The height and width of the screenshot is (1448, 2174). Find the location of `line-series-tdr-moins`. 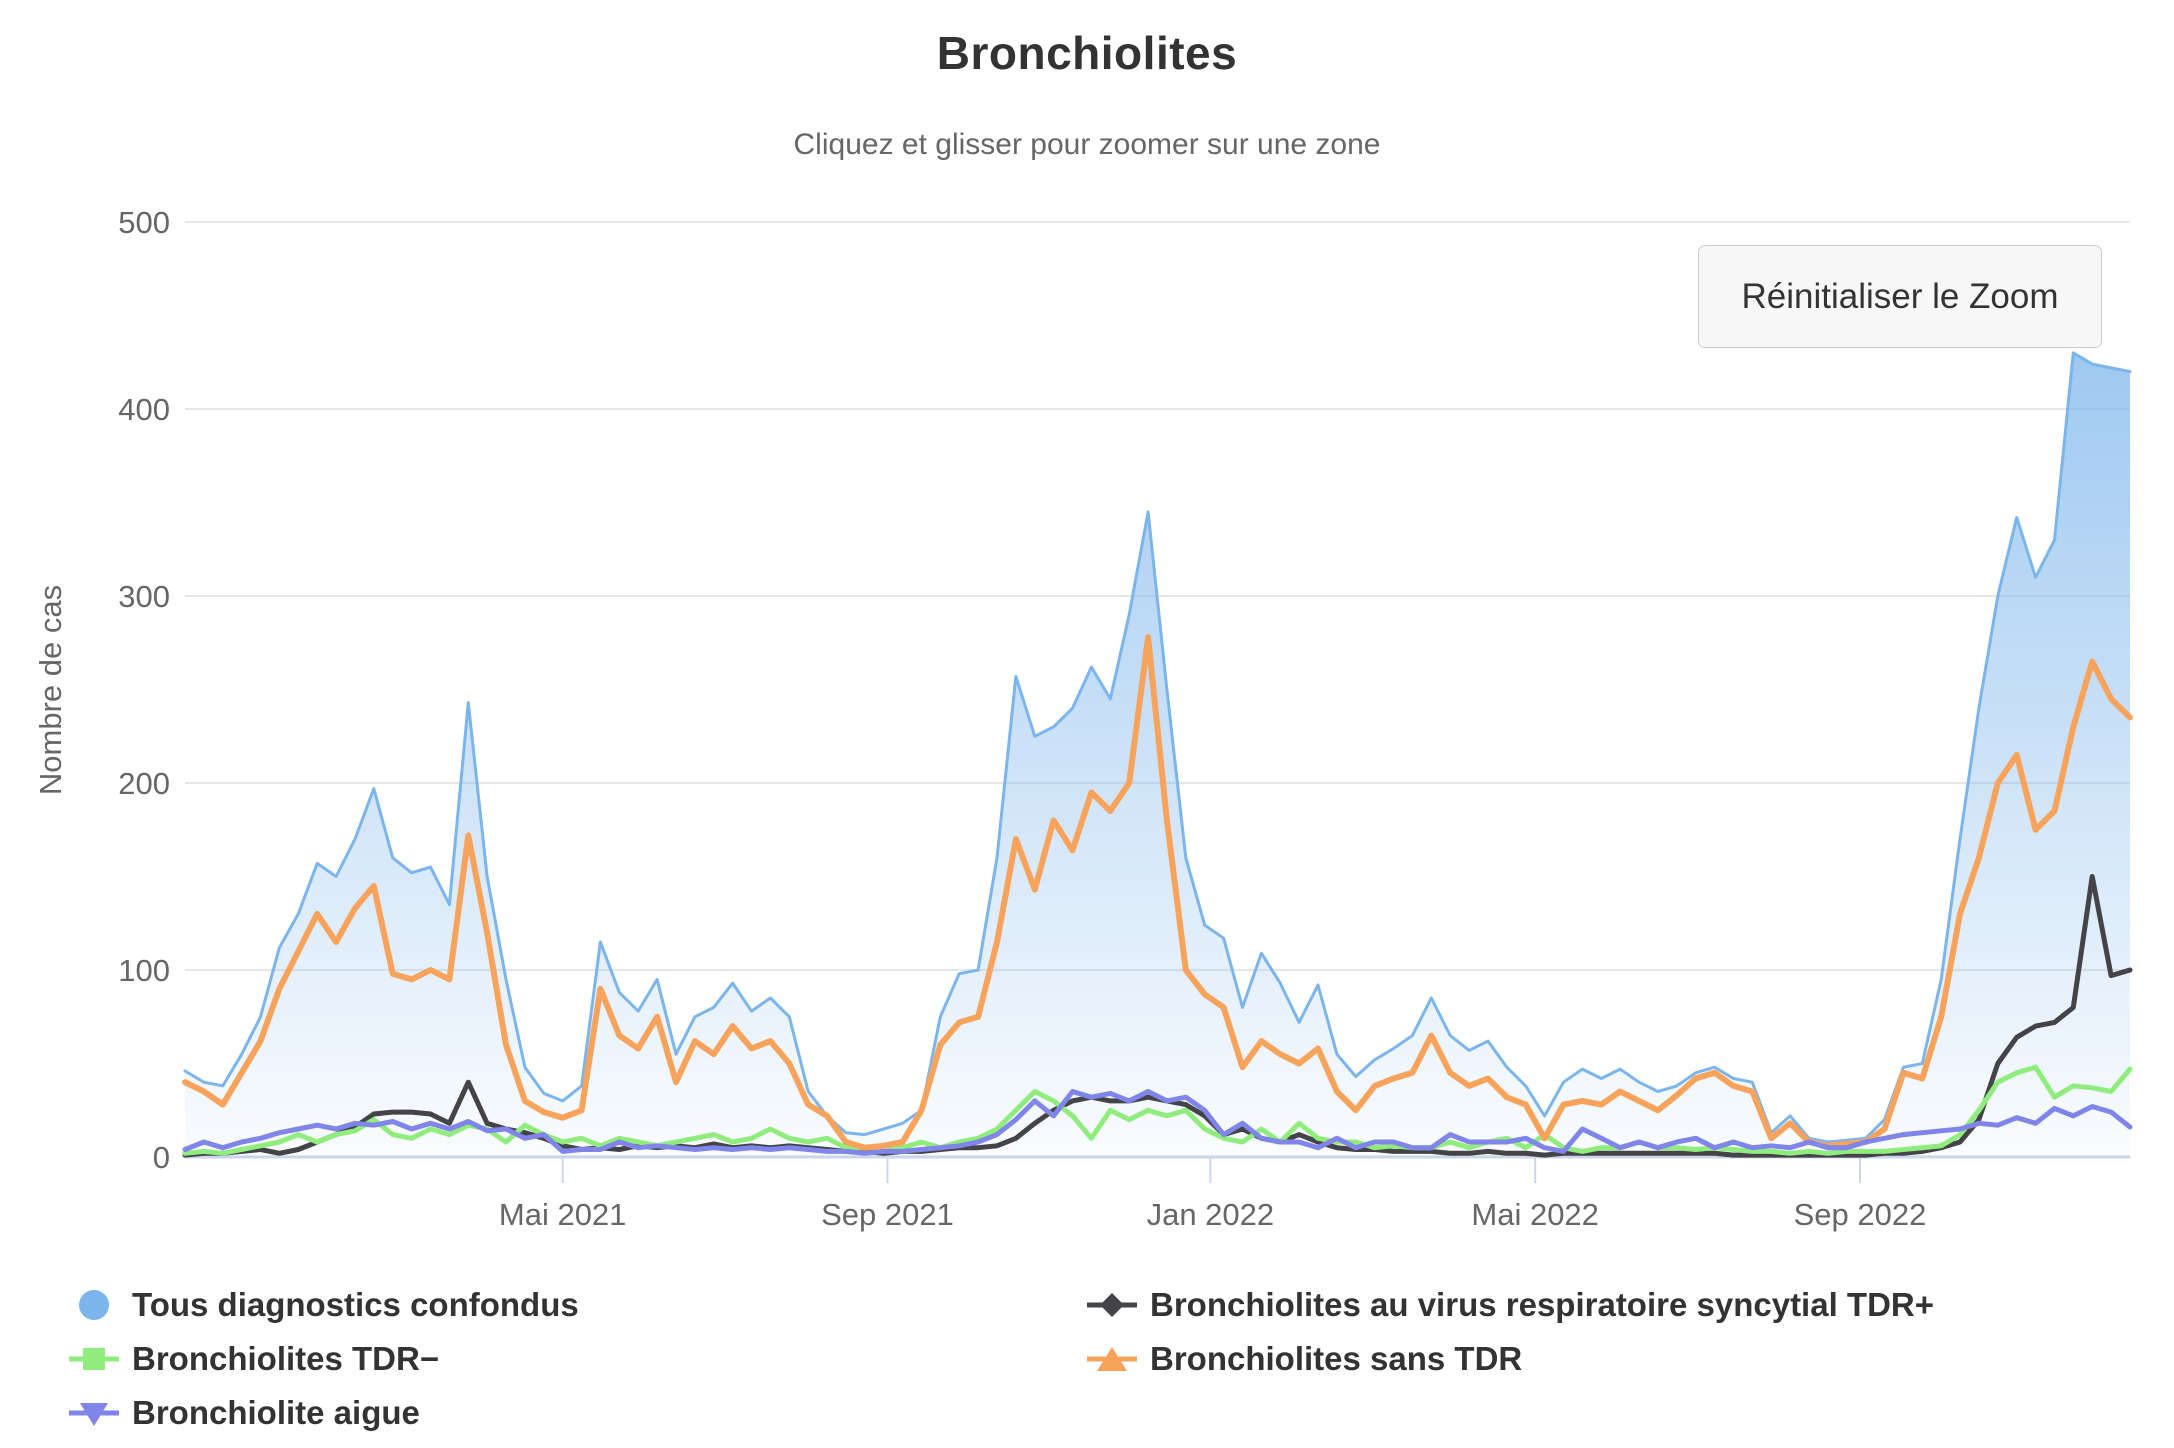

line-series-tdr-moins is located at coordinates (1157, 1110).